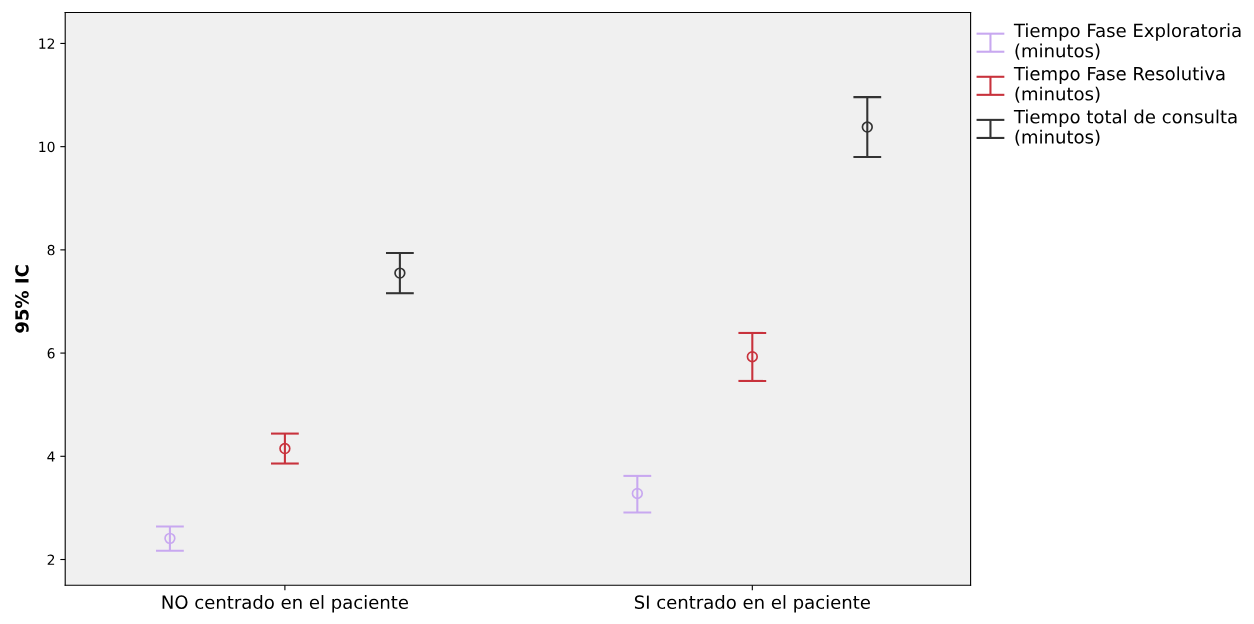 This screenshot has width=1254, height=624. What do you see at coordinates (285, 604) in the screenshot?
I see `x-tick-label: NO centrado en el paciente` at bounding box center [285, 604].